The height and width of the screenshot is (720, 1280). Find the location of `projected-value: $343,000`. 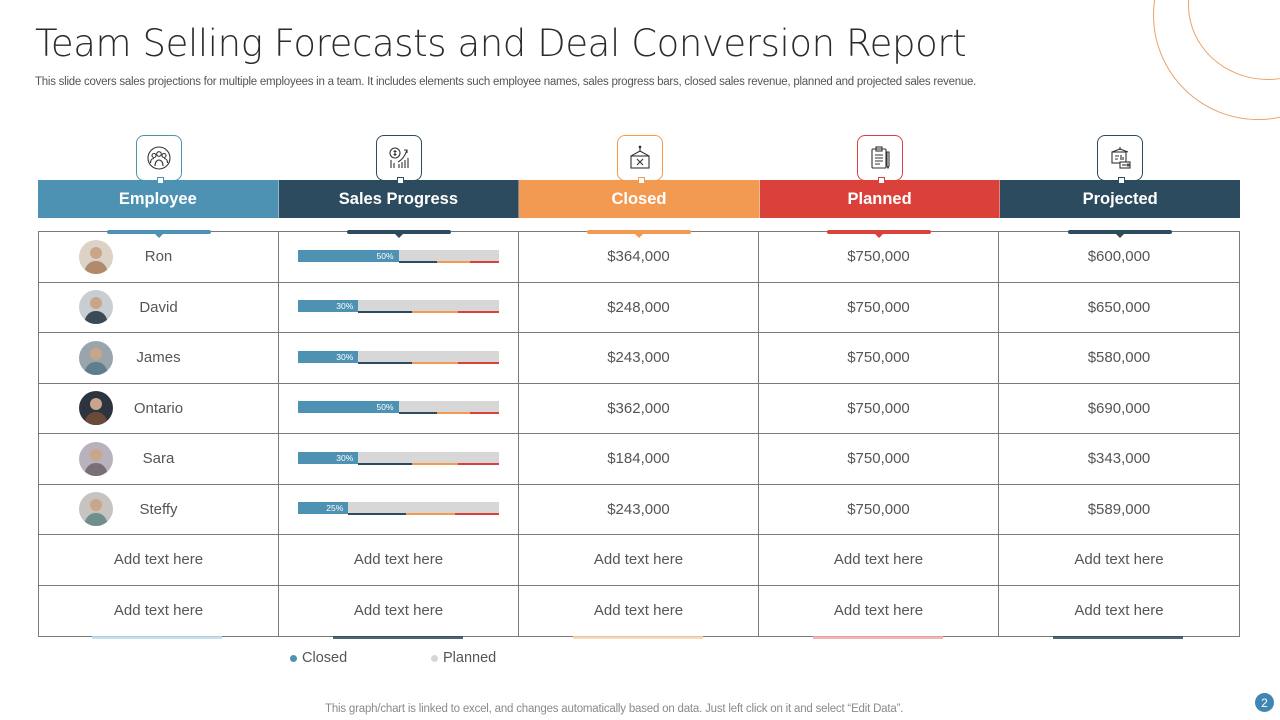

projected-value: $343,000 is located at coordinates (1119, 459).